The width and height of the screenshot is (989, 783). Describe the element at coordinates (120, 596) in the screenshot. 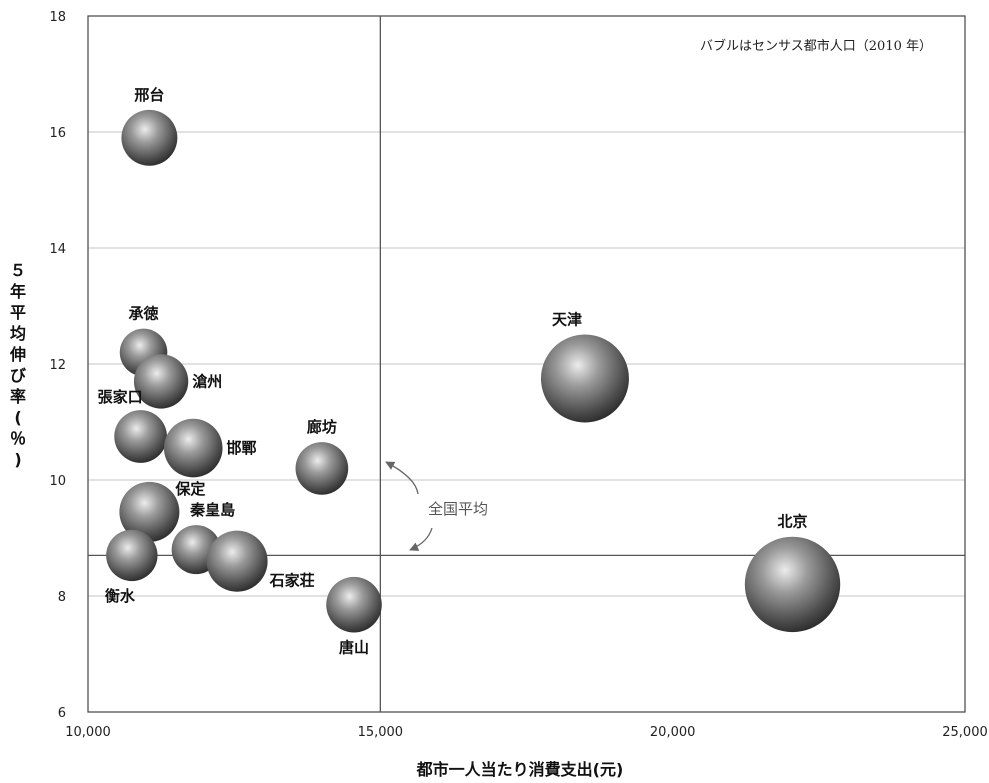

I see `bubble-label: 衡水` at that location.